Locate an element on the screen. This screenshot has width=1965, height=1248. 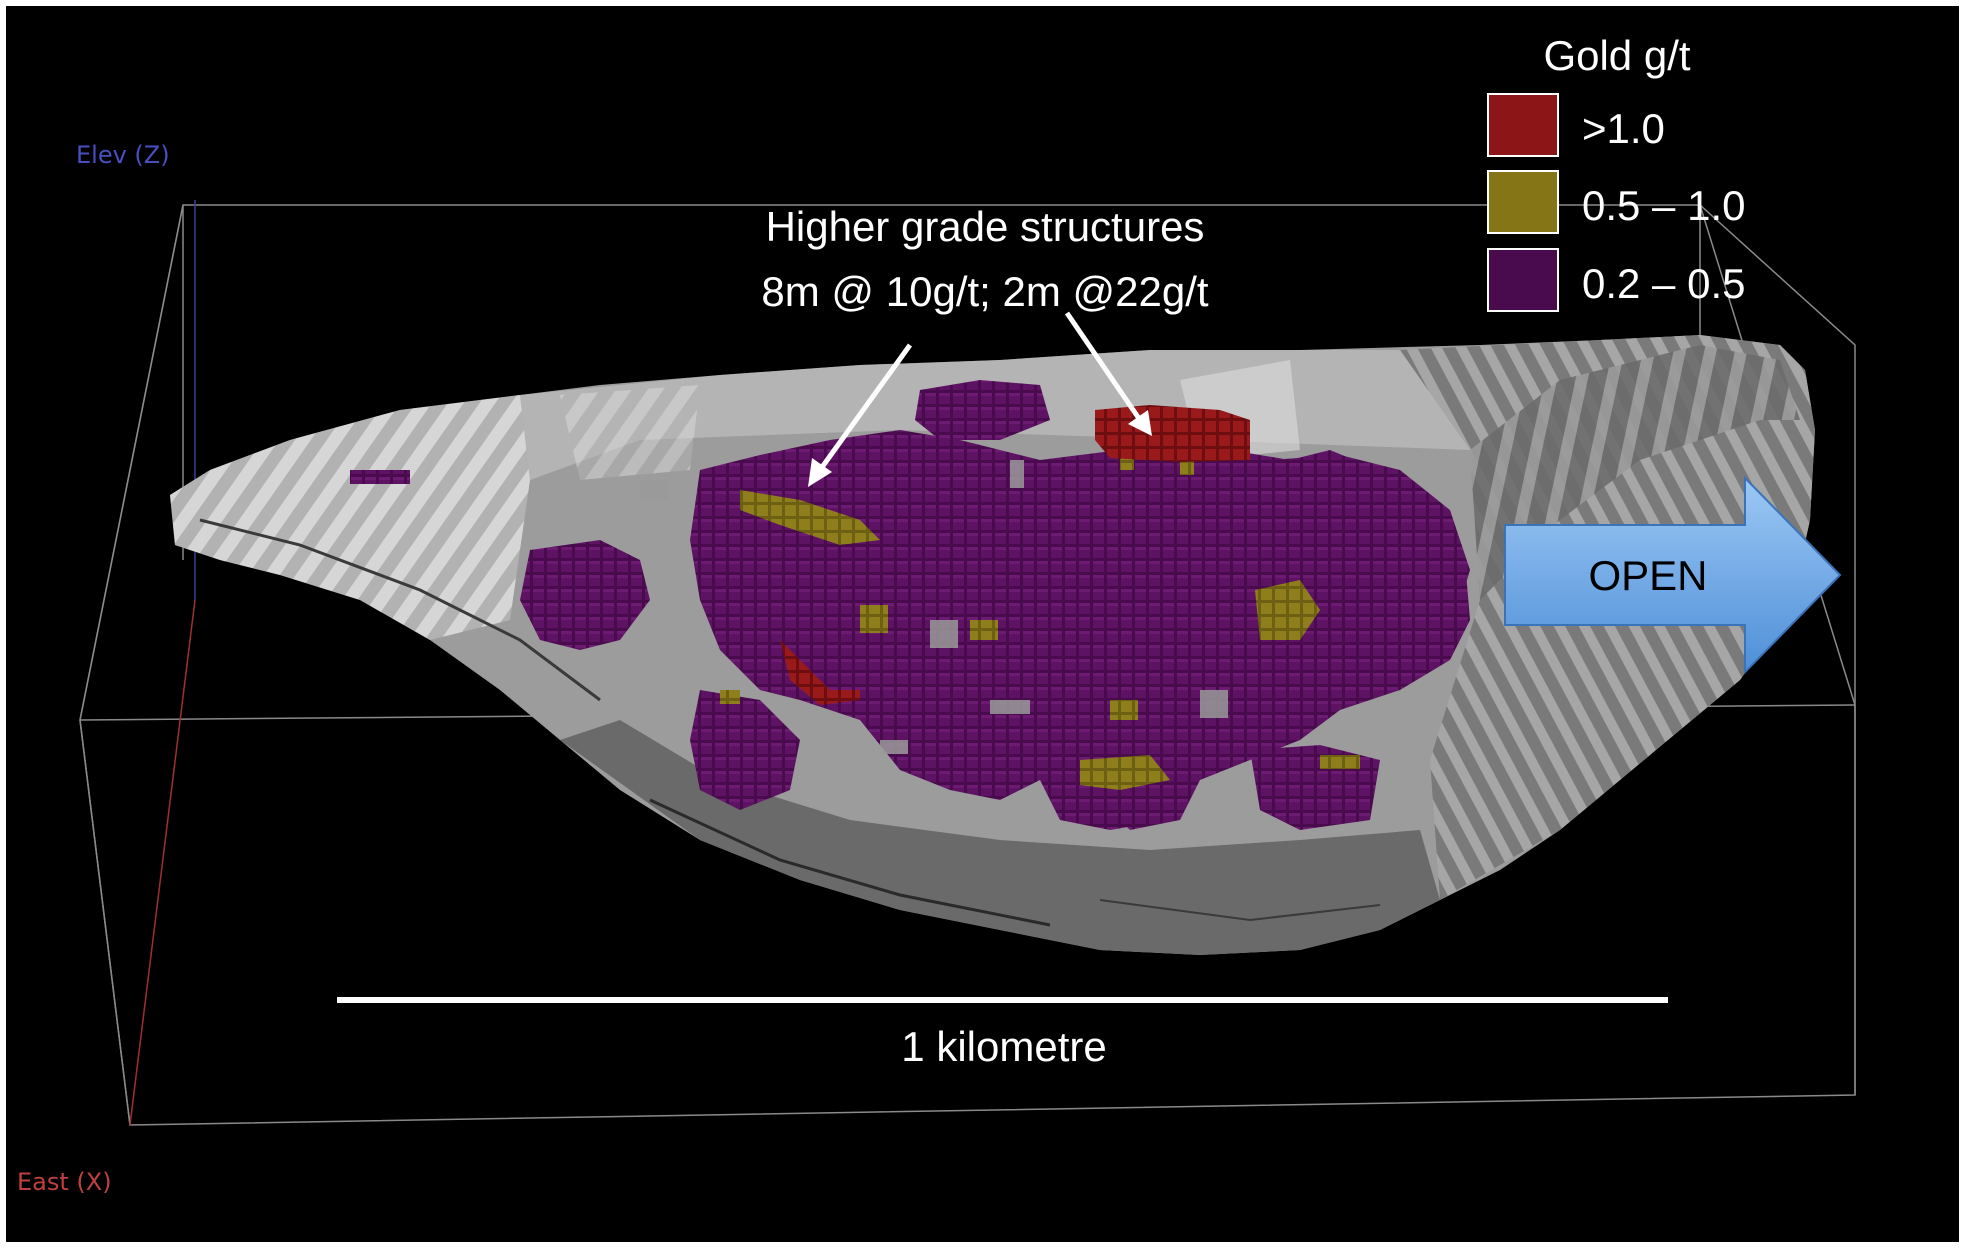
purple-zone-north is located at coordinates (982, 410).